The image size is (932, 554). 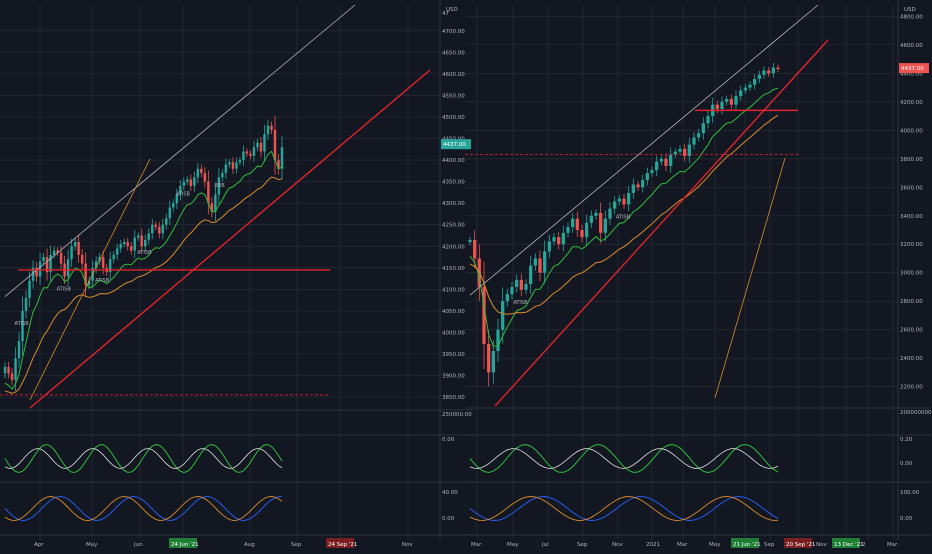 What do you see at coordinates (143, 508) in the screenshot?
I see `rsi-line` at bounding box center [143, 508].